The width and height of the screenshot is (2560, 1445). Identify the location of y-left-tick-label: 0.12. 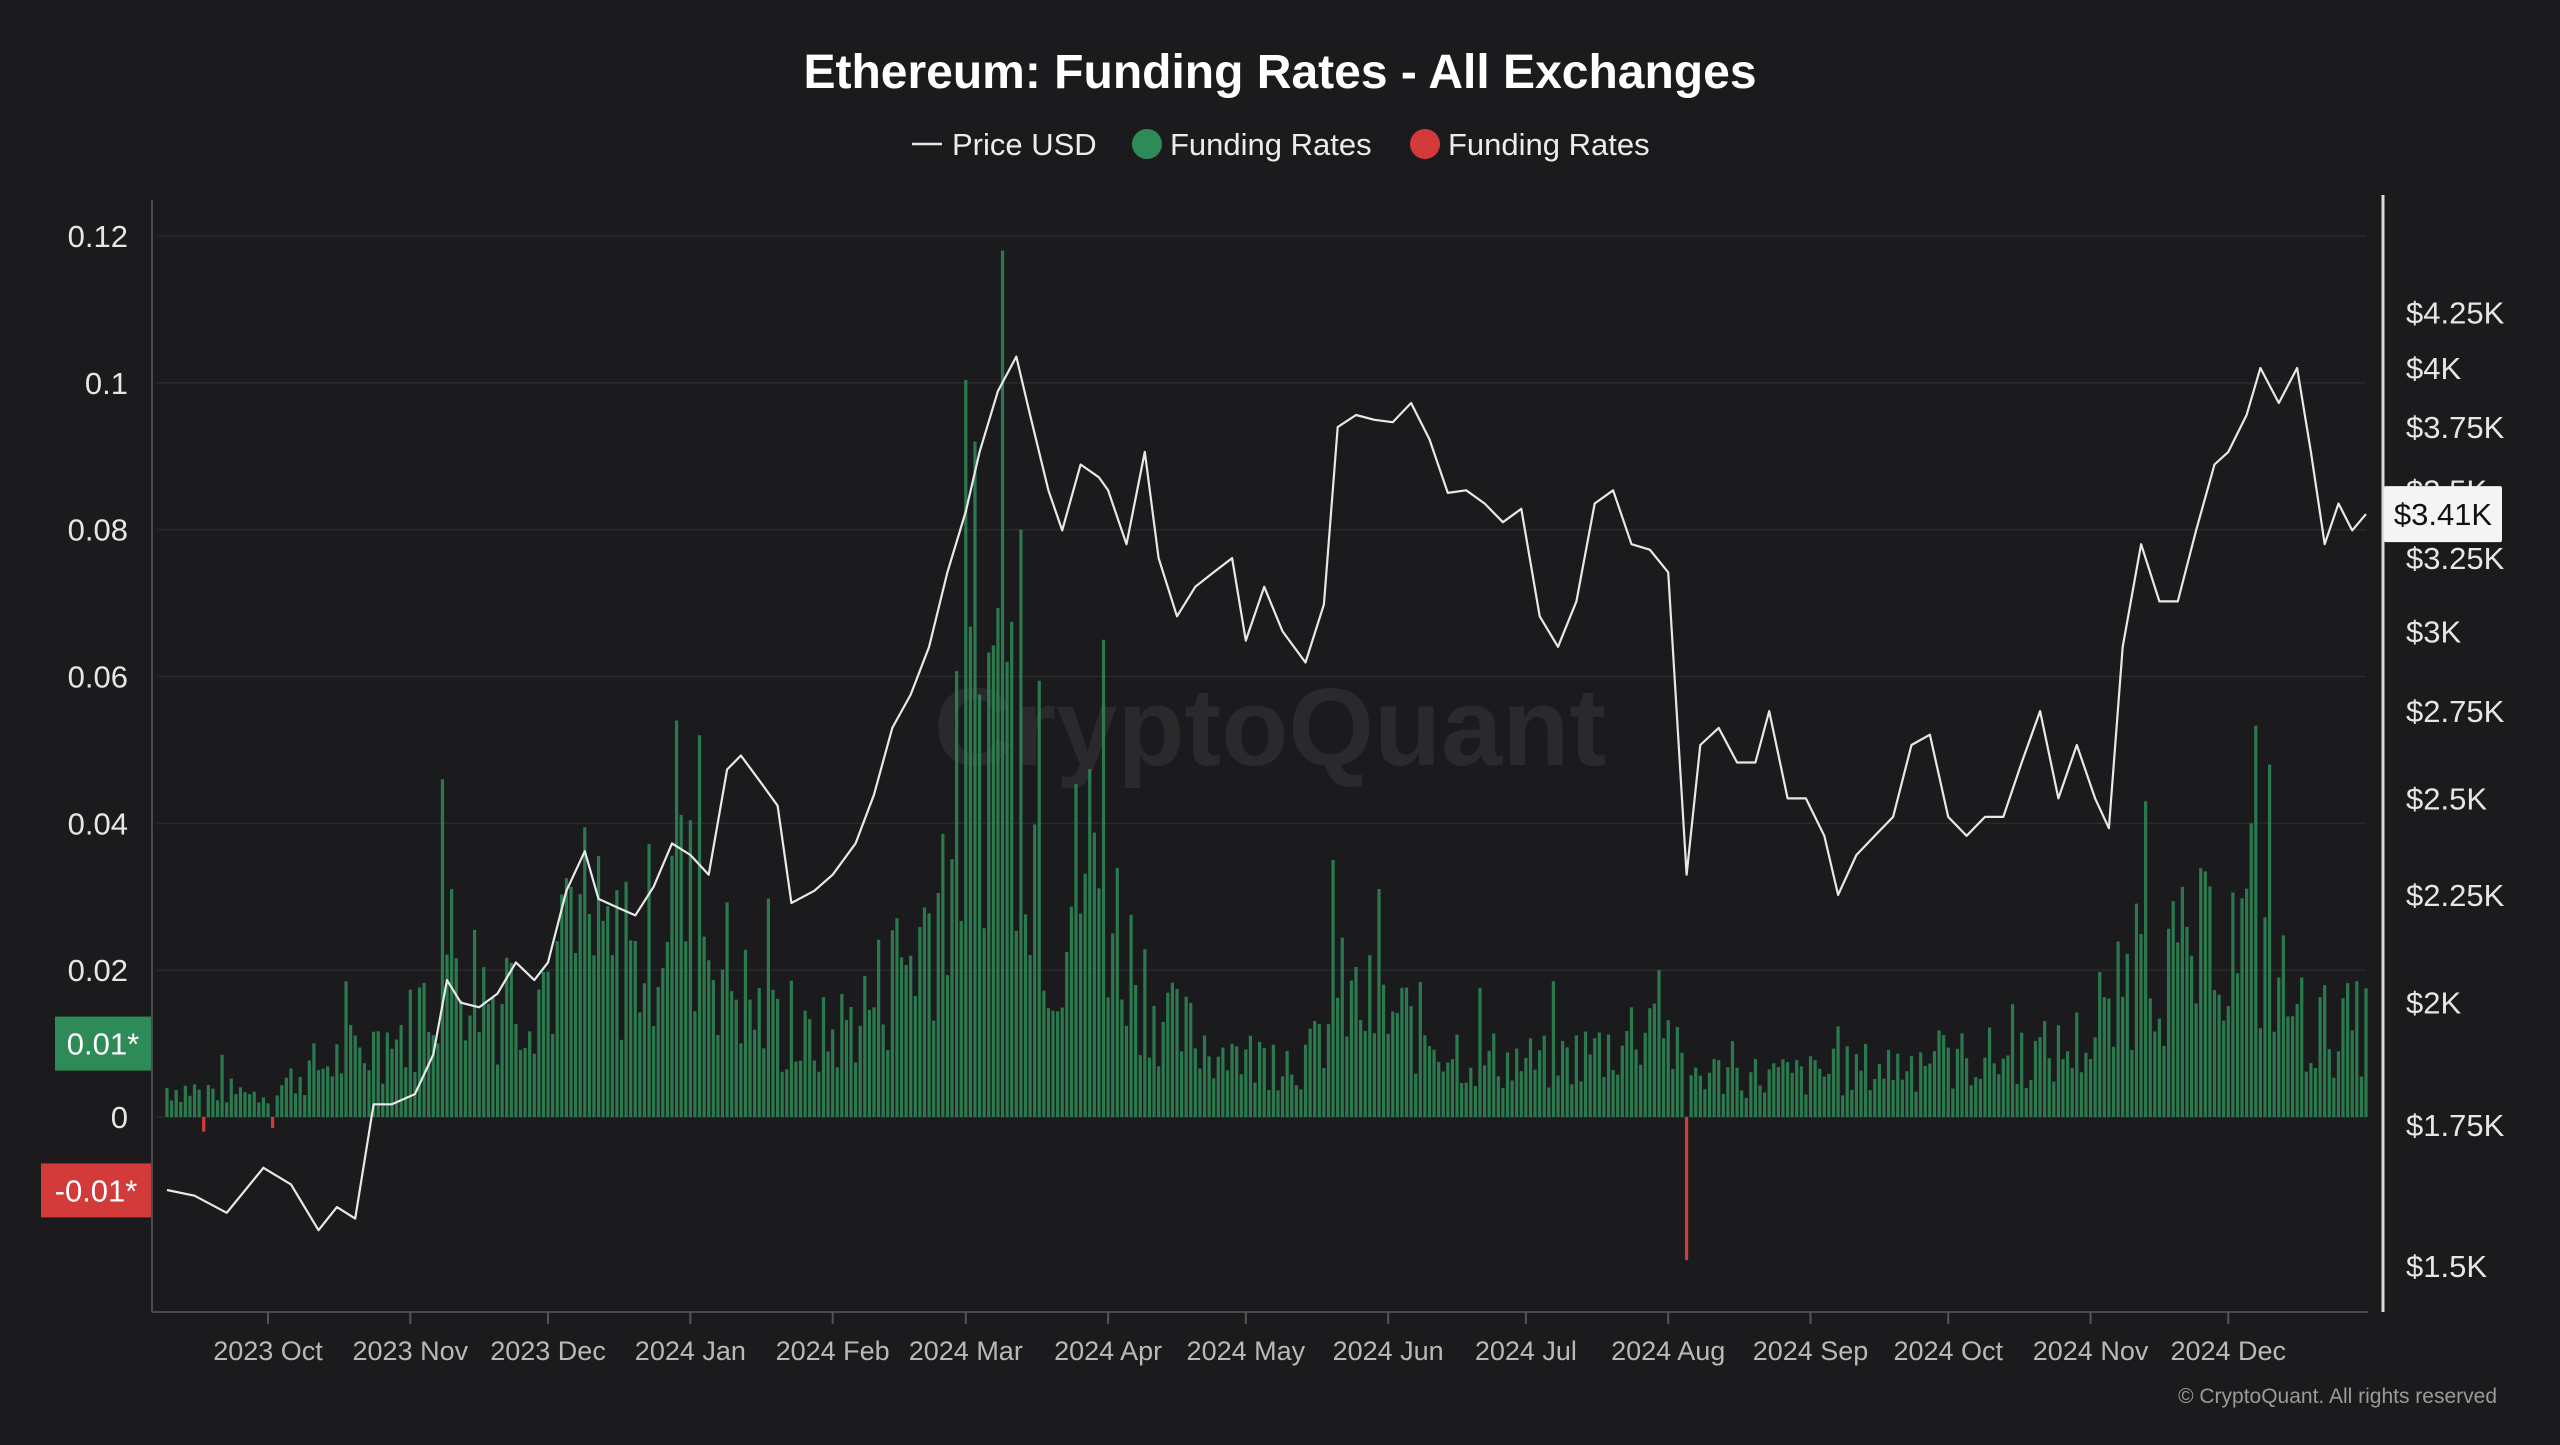
(98, 236).